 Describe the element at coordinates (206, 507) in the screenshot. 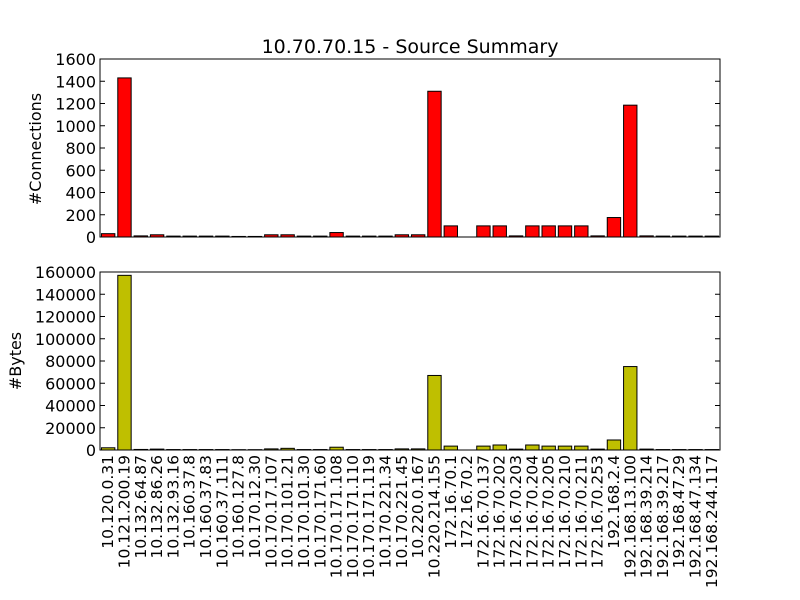

I see `x-tick-label: 10.160.37.83` at that location.